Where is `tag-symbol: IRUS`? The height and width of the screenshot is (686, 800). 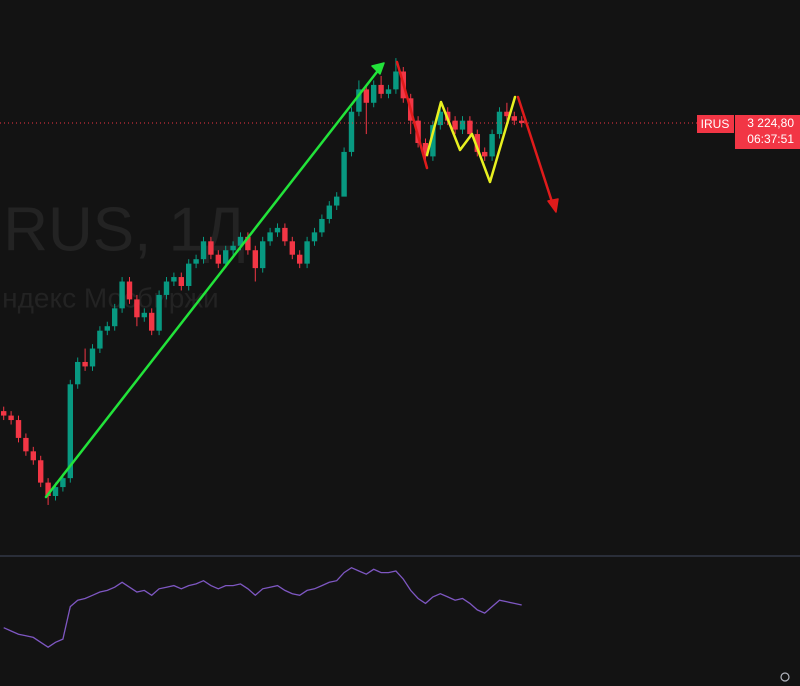
tag-symbol: IRUS is located at coordinates (715, 124).